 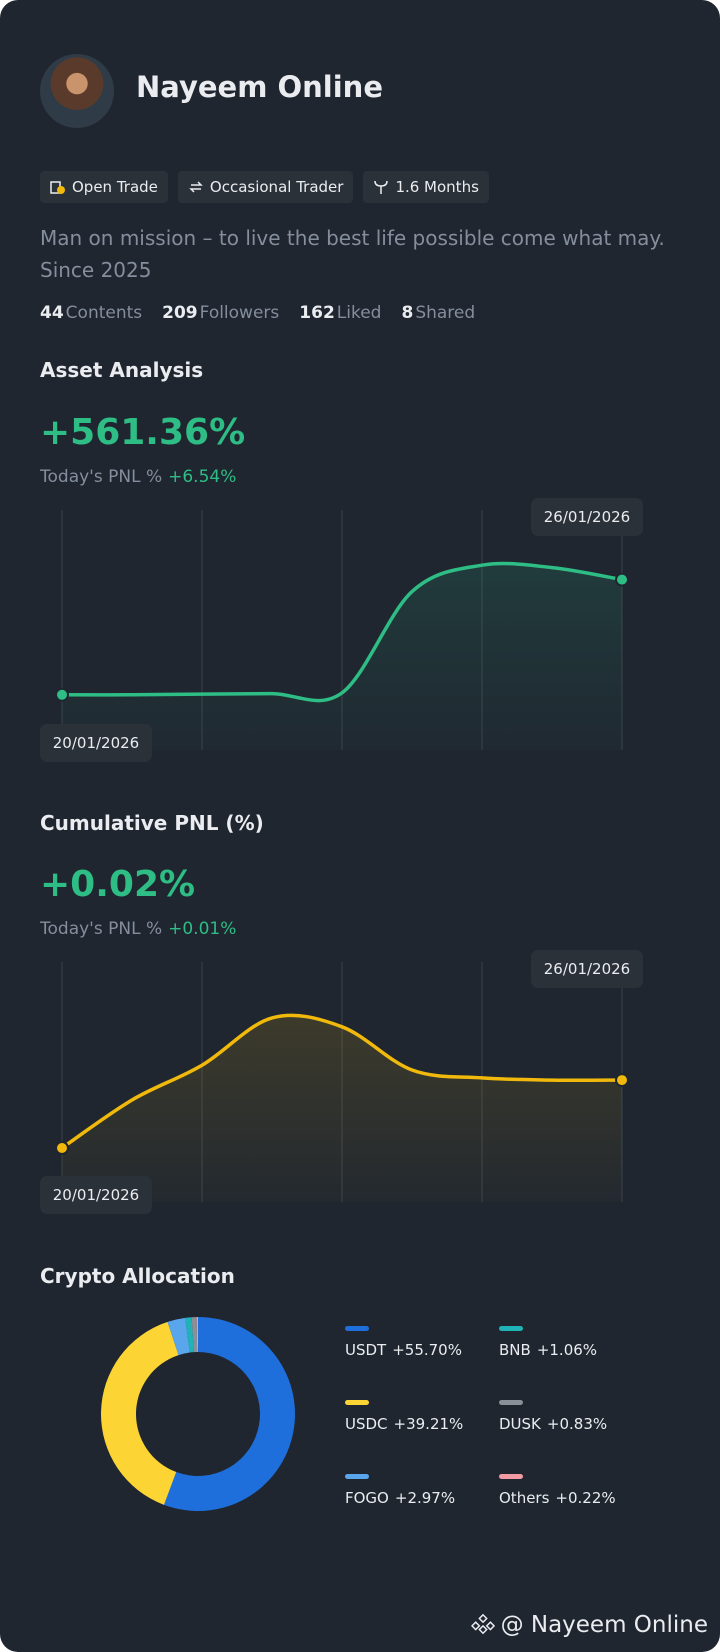 What do you see at coordinates (515, 1350) in the screenshot?
I see `legend-label: BNB` at bounding box center [515, 1350].